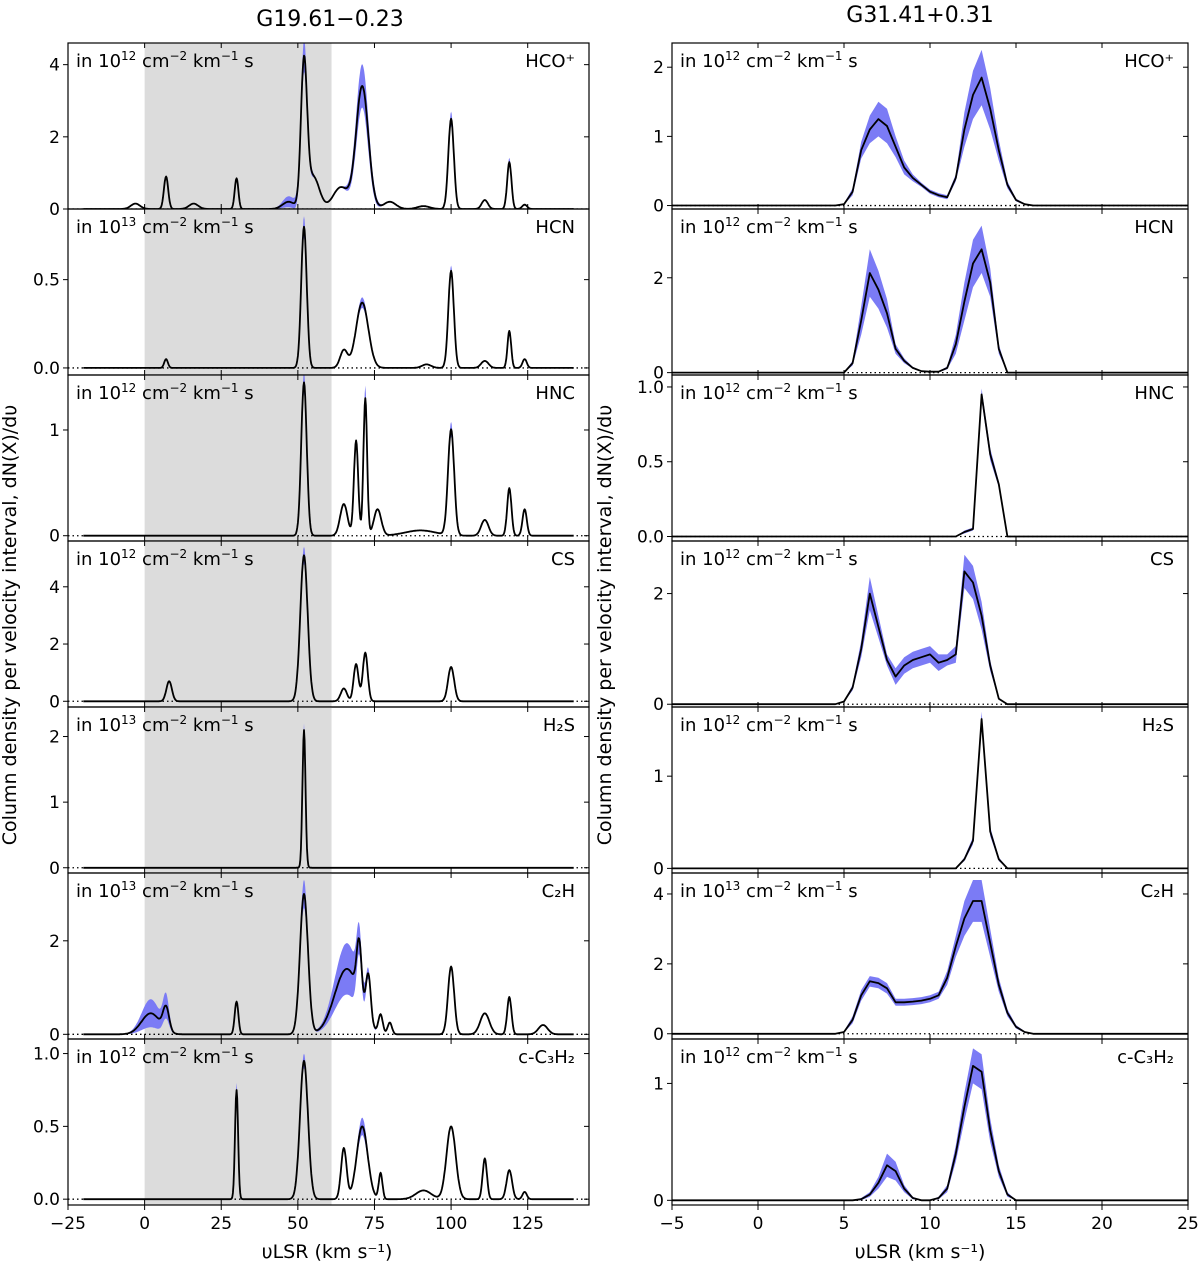 The height and width of the screenshot is (1270, 1200). I want to click on y-tick-label: 4, so click(54, 588).